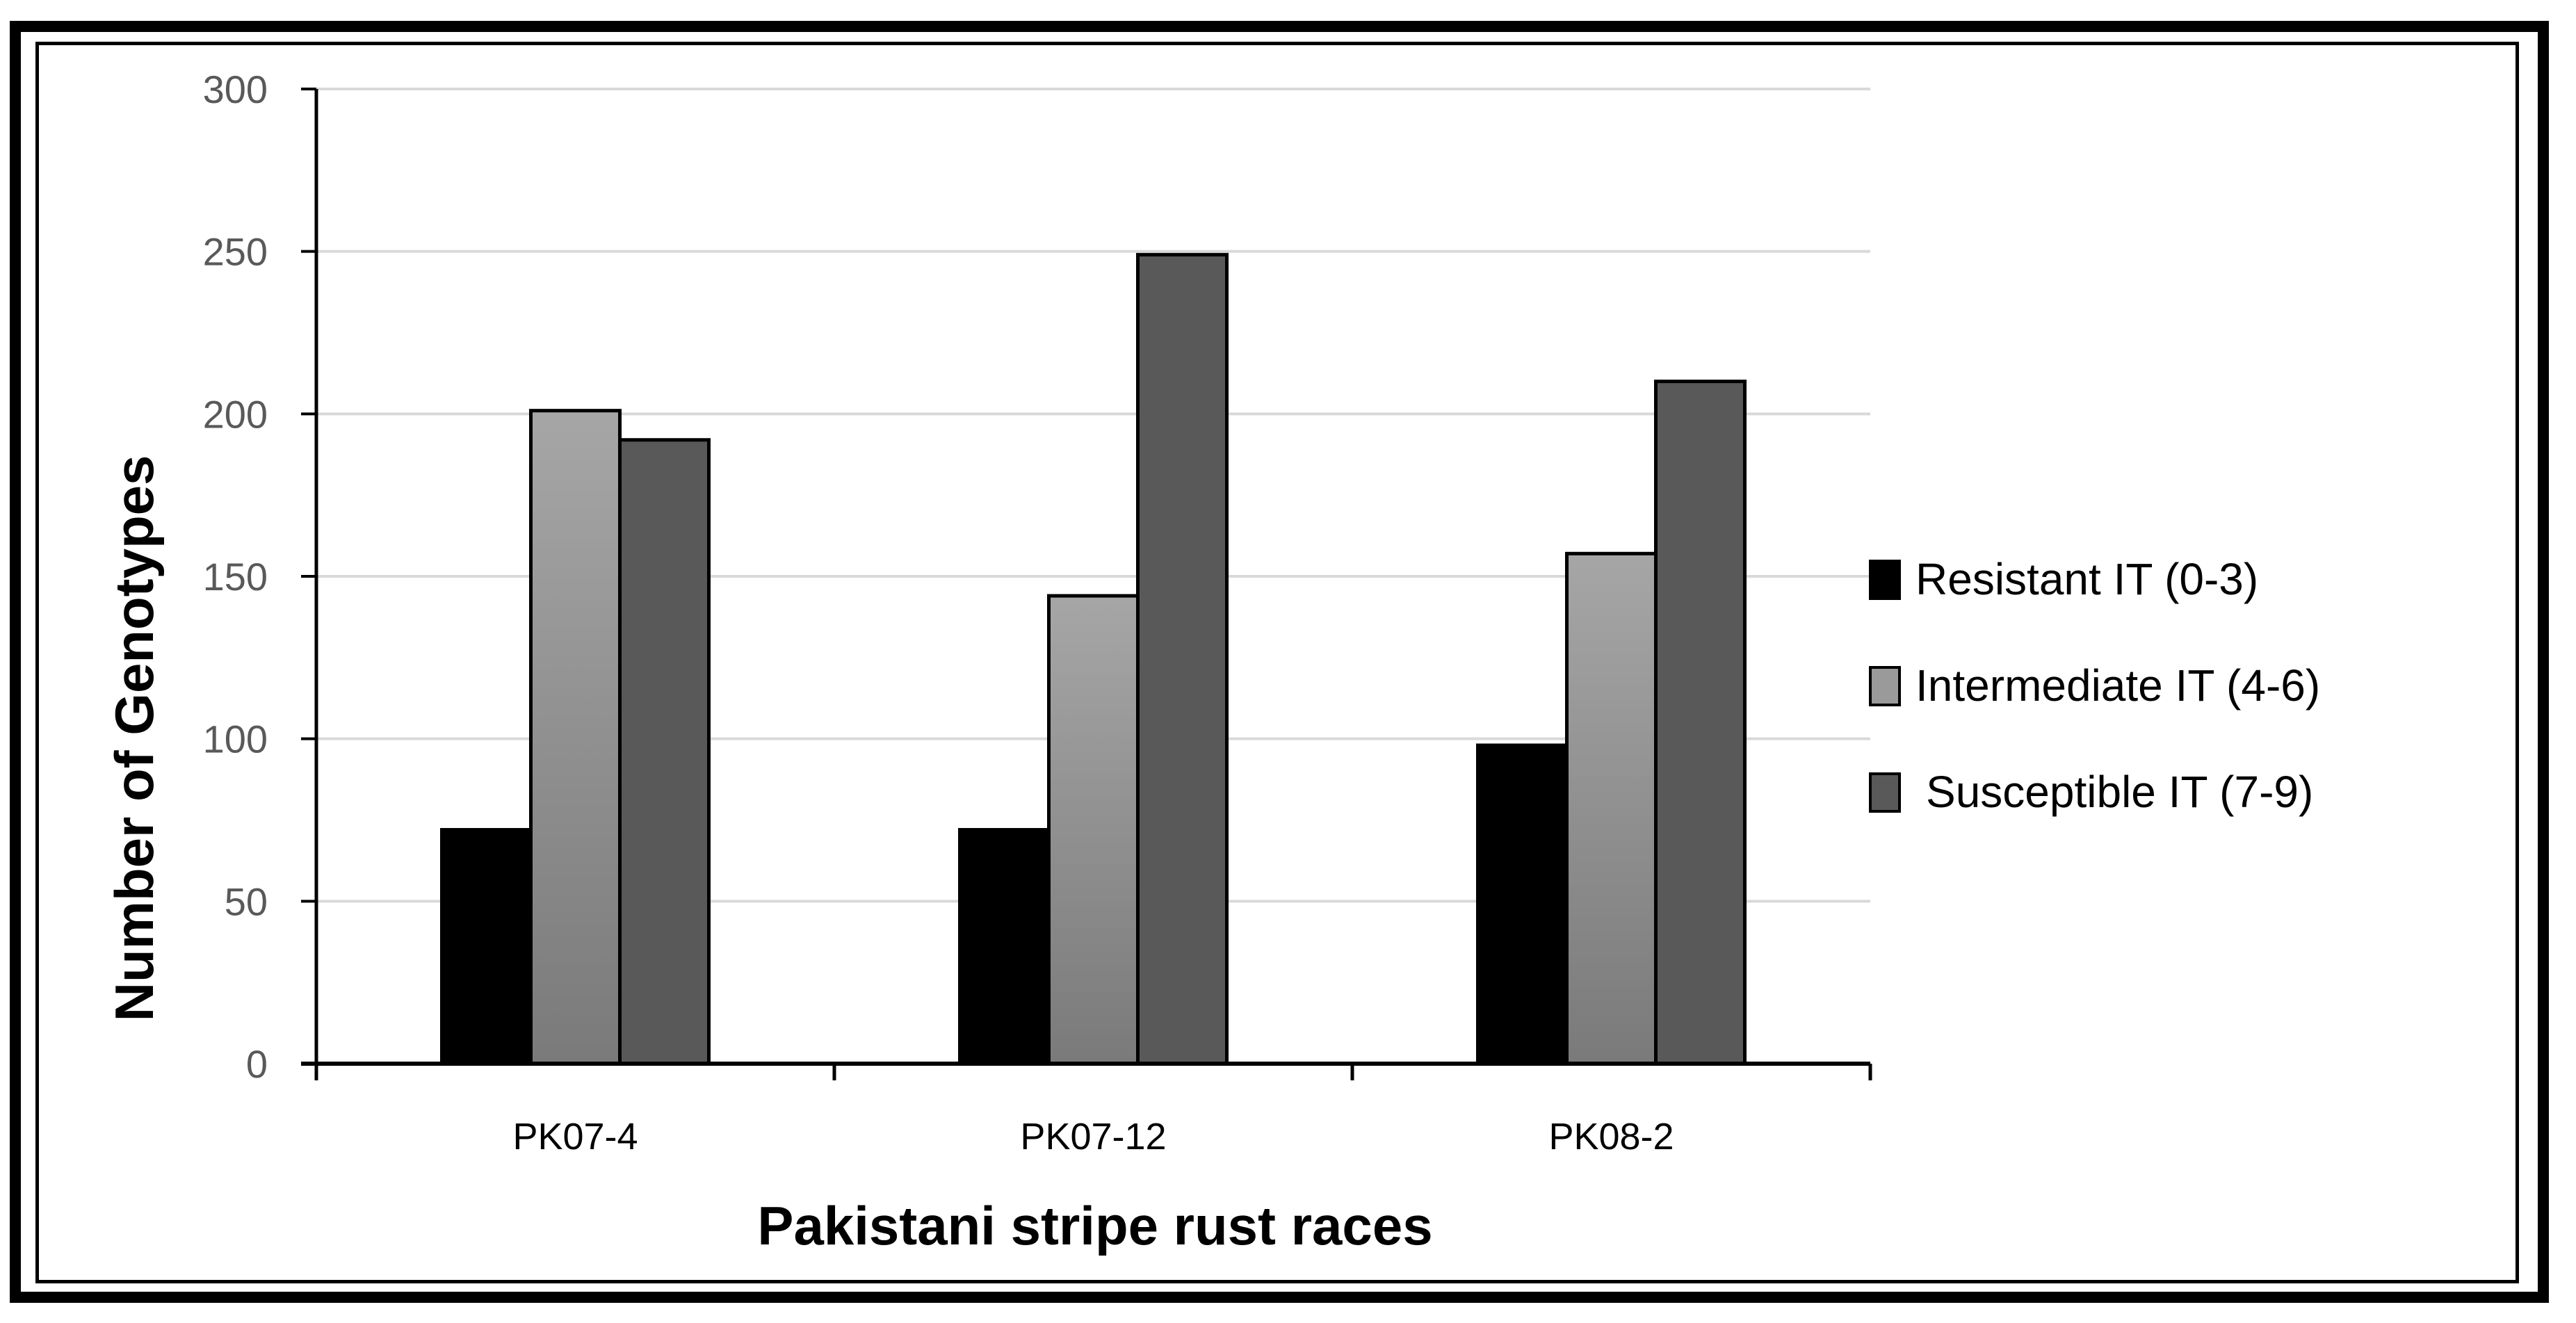 This screenshot has width=2576, height=1323. What do you see at coordinates (246, 901) in the screenshot?
I see `y-tick-label: 50` at bounding box center [246, 901].